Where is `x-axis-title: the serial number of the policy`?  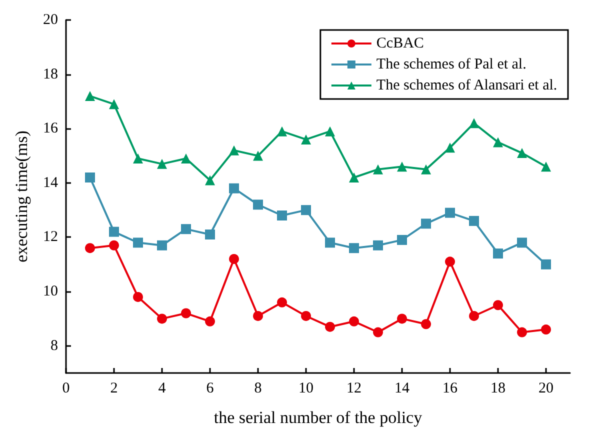
x-axis-title: the serial number of the policy is located at coordinates (318, 417).